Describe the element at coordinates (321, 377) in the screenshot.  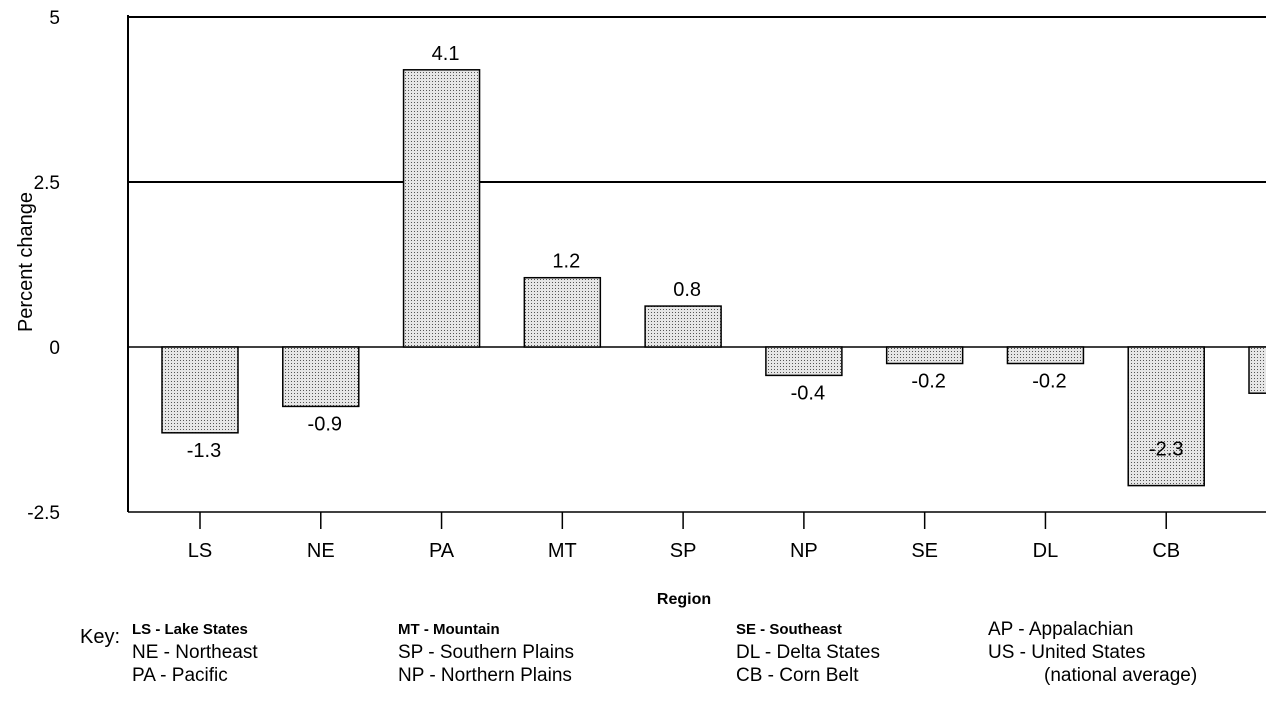
I see `bar-ne` at that location.